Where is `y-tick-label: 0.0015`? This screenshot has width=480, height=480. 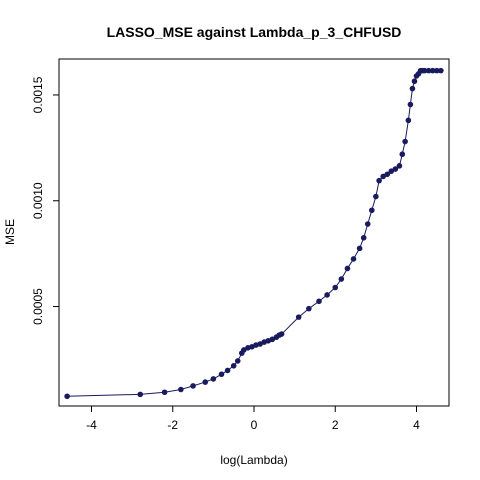
y-tick-label: 0.0015 is located at coordinates (38, 94).